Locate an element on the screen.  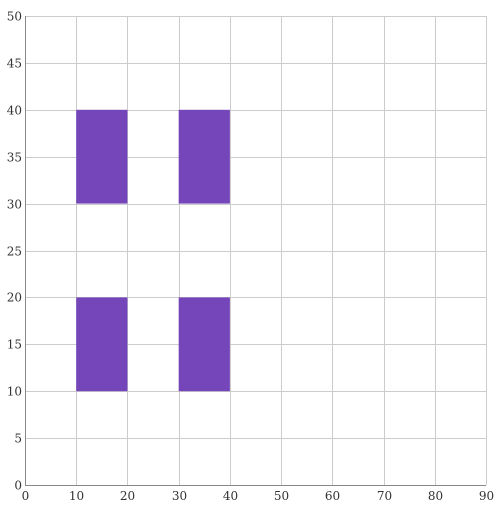
x-tick-label: 0 is located at coordinates (26, 496).